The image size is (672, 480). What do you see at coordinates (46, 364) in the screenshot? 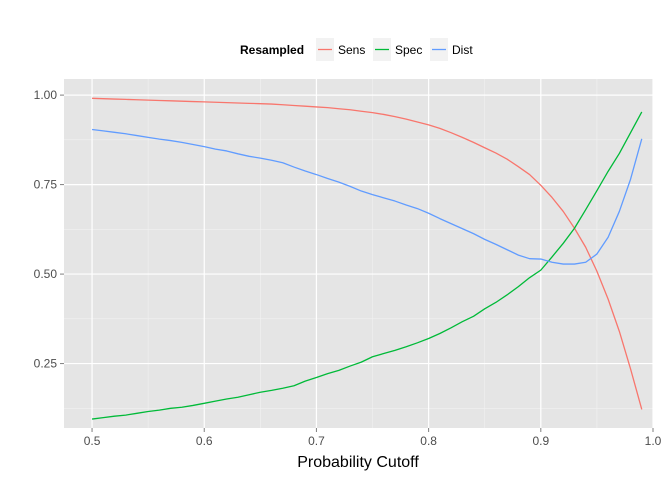
I see `y-tick-label: 0.25` at bounding box center [46, 364].